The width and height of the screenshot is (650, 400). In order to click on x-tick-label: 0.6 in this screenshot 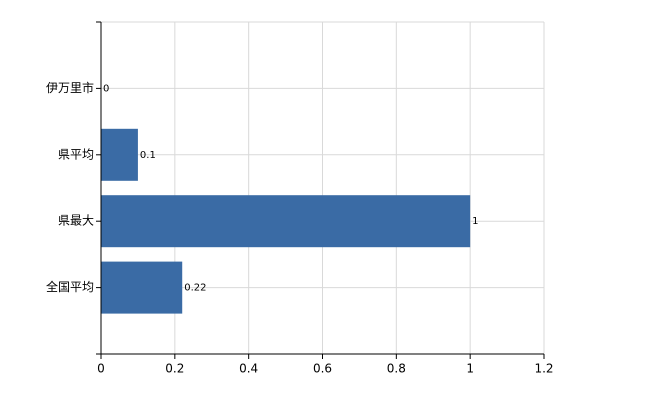, I will do `click(322, 369)`.